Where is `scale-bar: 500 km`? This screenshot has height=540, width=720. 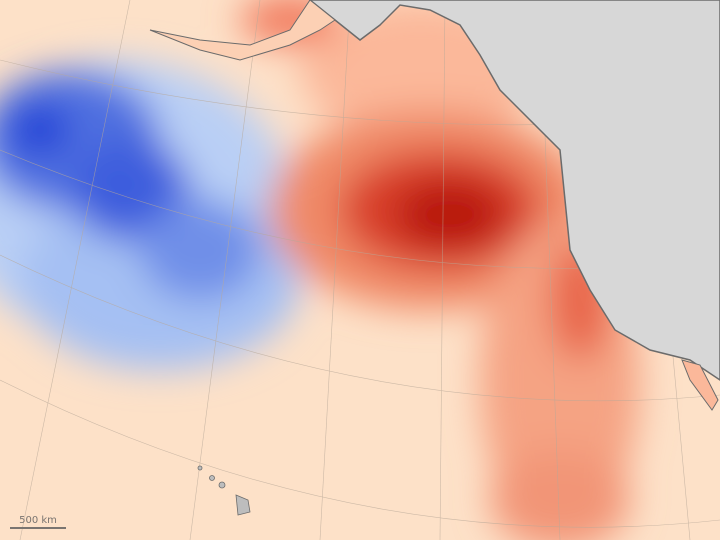
scale-bar: 500 km is located at coordinates (38, 522).